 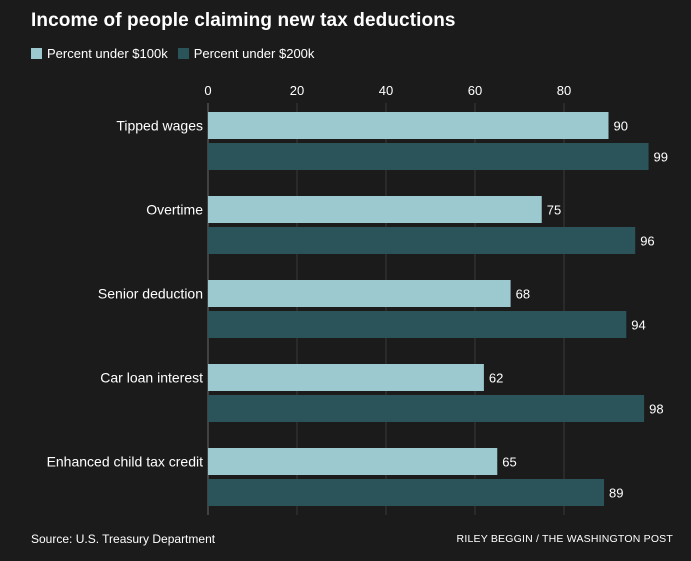 What do you see at coordinates (647, 241) in the screenshot?
I see `data-label: 96` at bounding box center [647, 241].